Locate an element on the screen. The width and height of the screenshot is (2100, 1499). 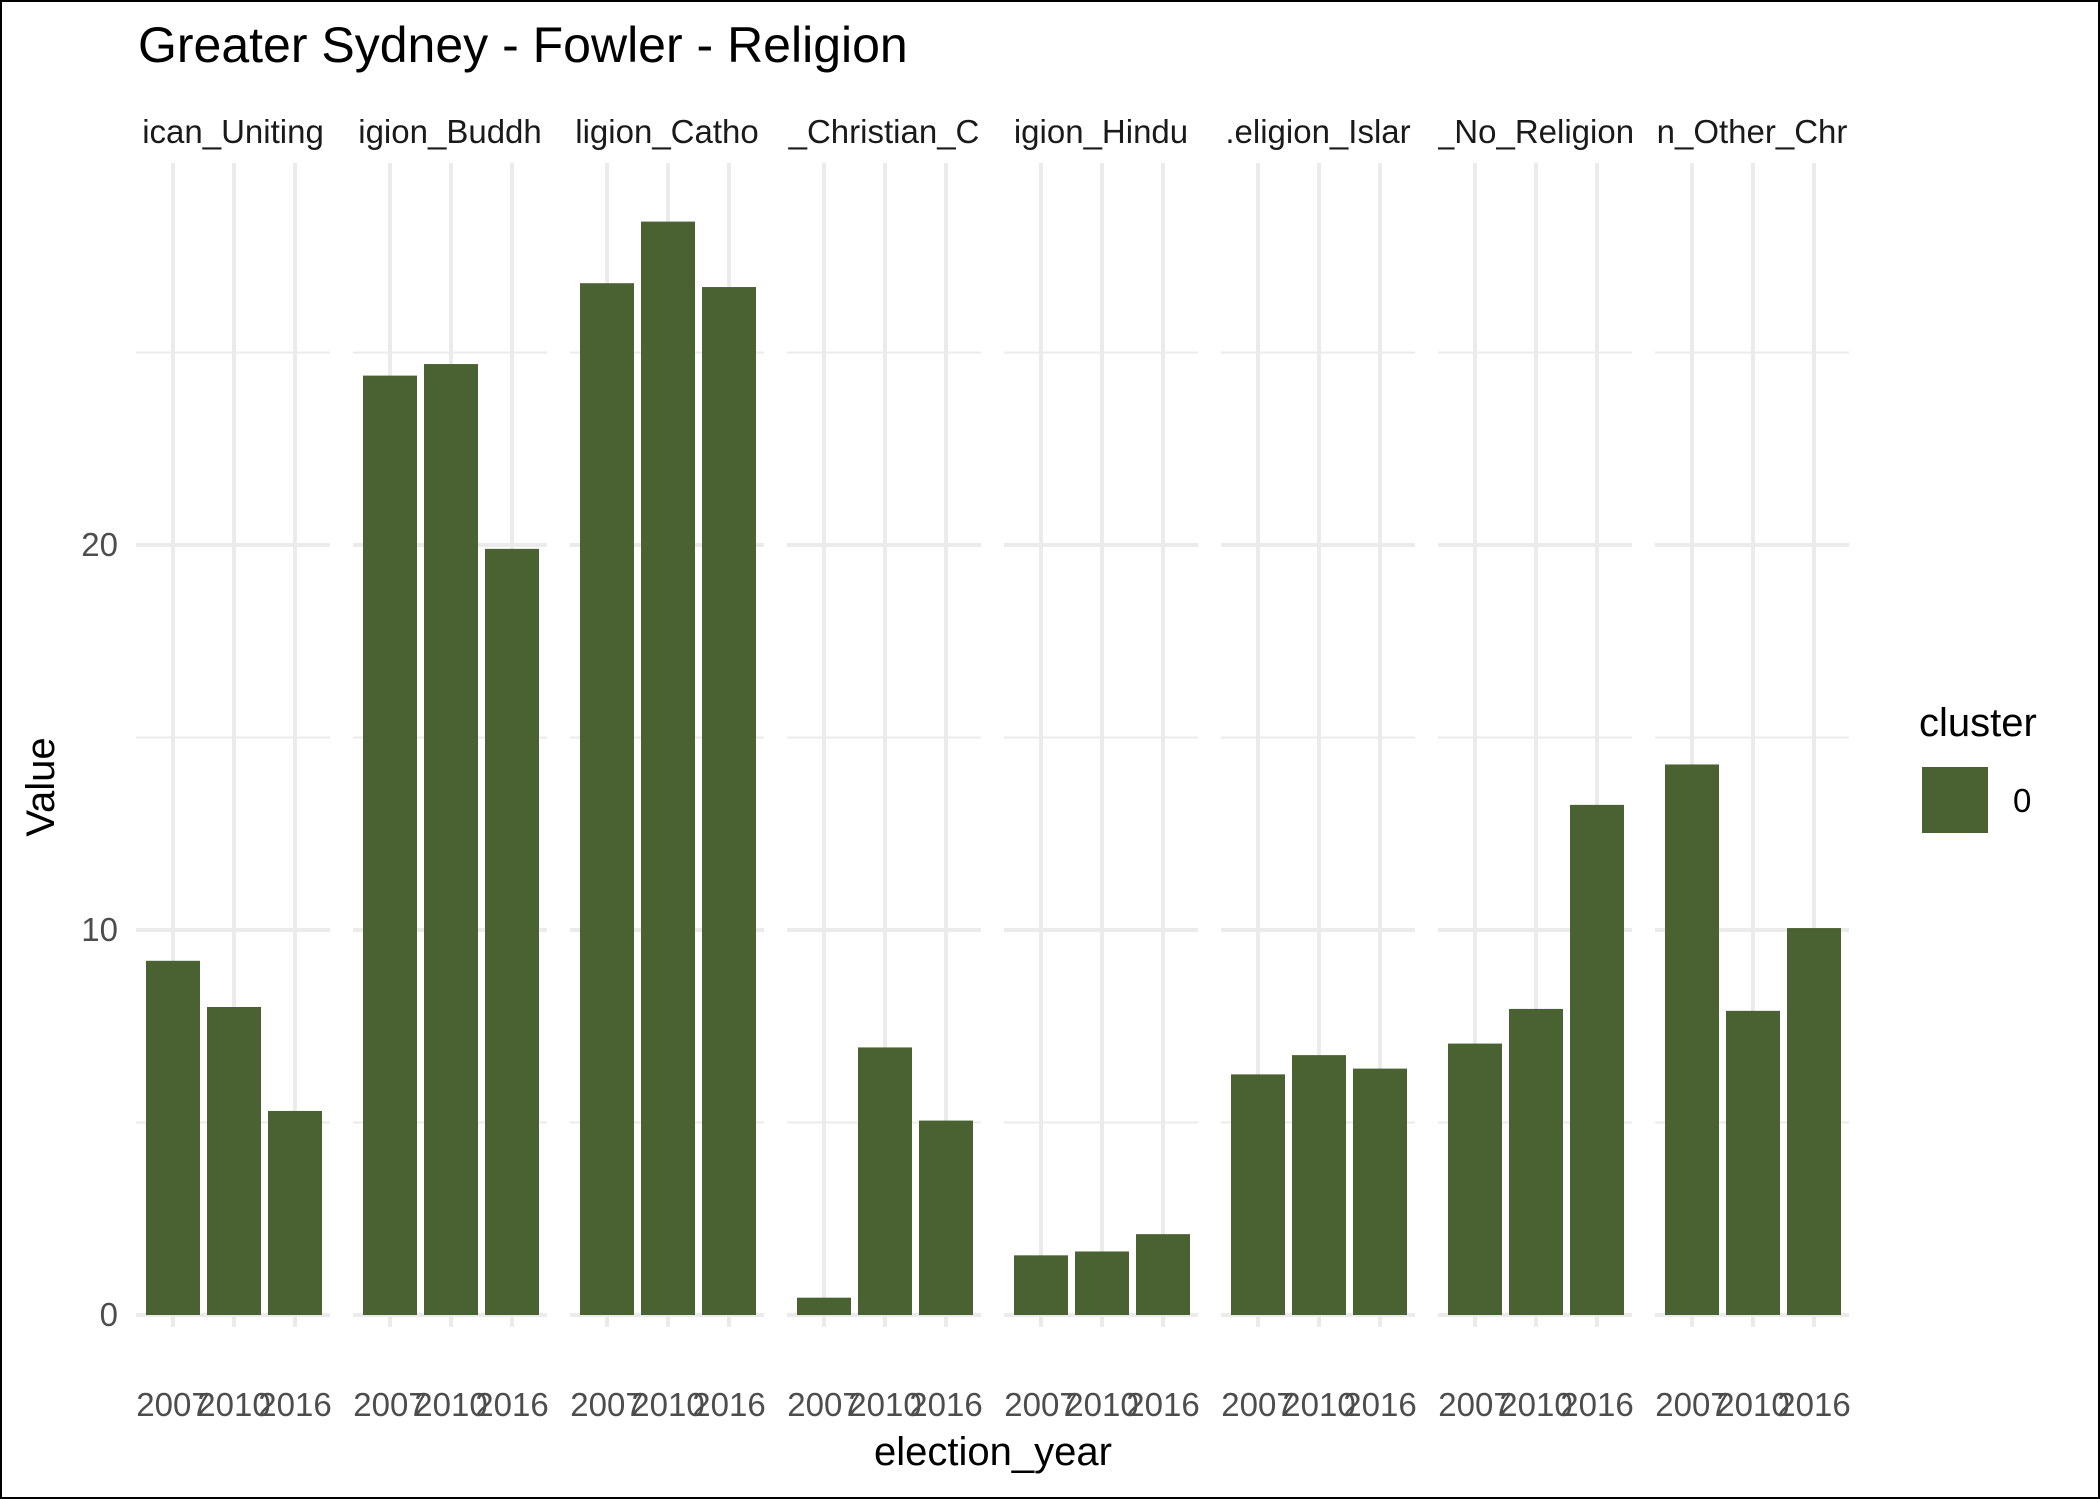
legend-title: cluster is located at coordinates (1978, 723).